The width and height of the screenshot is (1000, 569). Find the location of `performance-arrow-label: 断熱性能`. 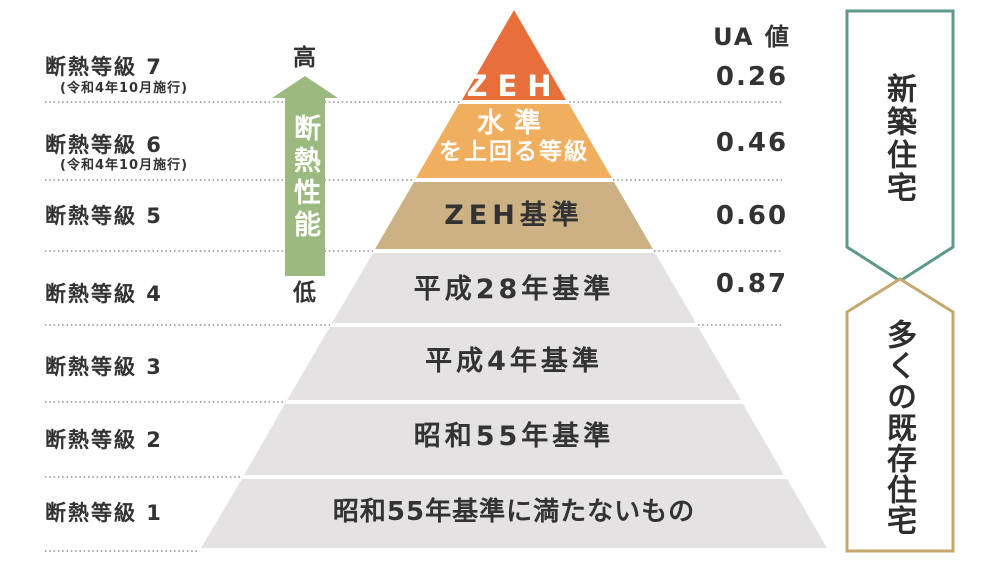

performance-arrow-label: 断熱性能 is located at coordinates (304, 178).